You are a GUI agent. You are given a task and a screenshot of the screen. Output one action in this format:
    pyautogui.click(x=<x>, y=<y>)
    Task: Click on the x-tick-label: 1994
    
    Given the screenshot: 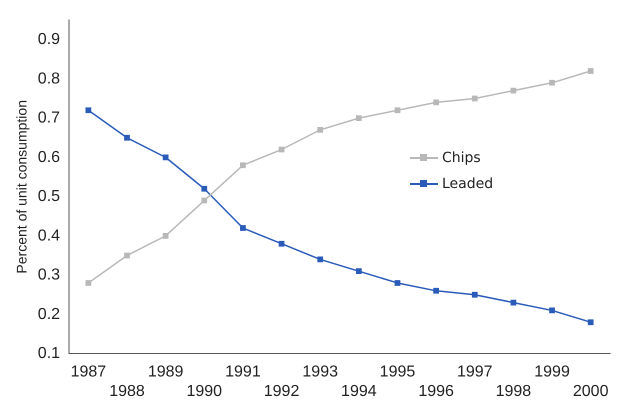 What is the action you would take?
    pyautogui.click(x=359, y=391)
    